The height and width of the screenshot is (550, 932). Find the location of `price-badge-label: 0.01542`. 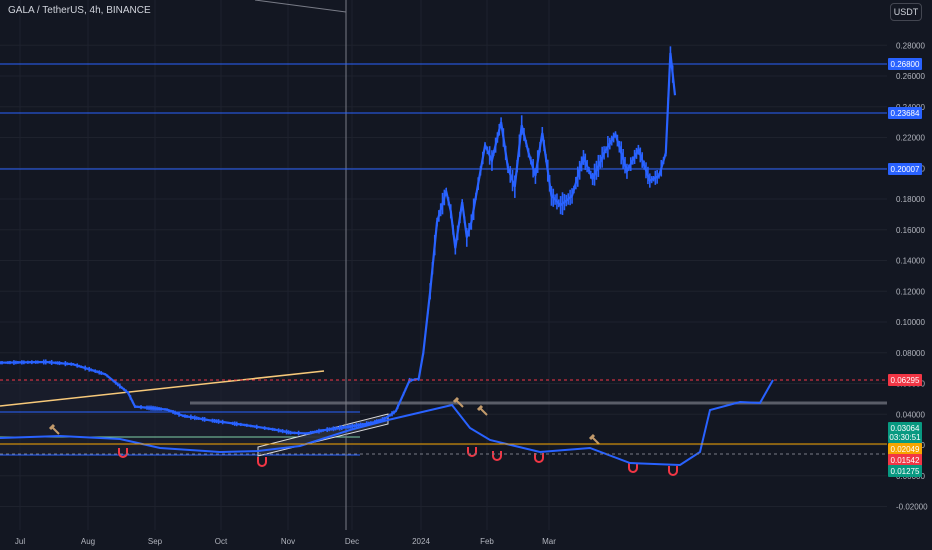

price-badge-label: 0.01542 is located at coordinates (905, 460).